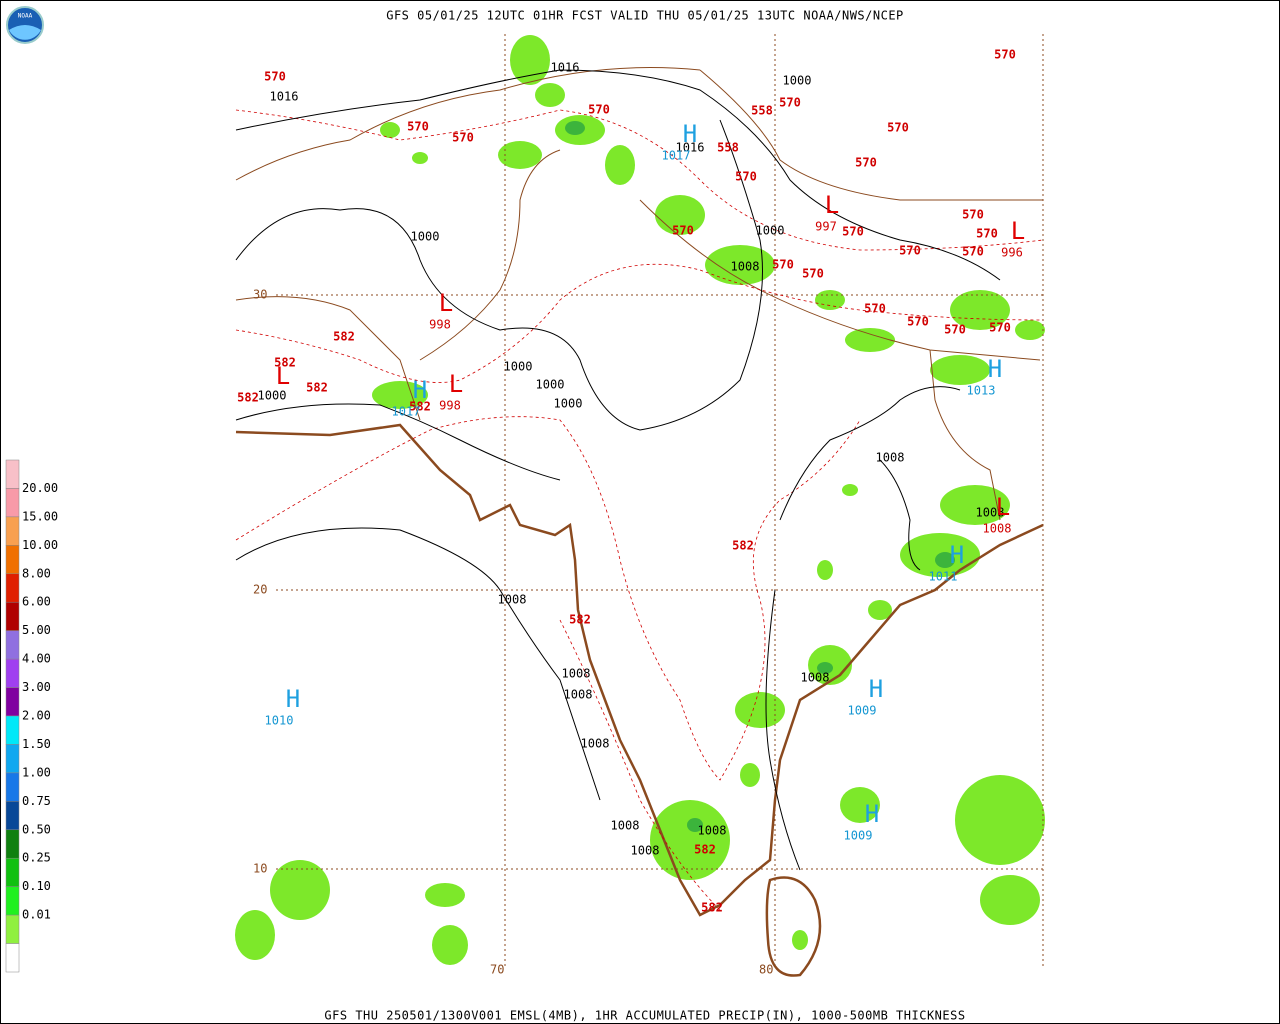 The image size is (1280, 1024). What do you see at coordinates (36, 744) in the screenshot?
I see `legend-label: 1.50` at bounding box center [36, 744].